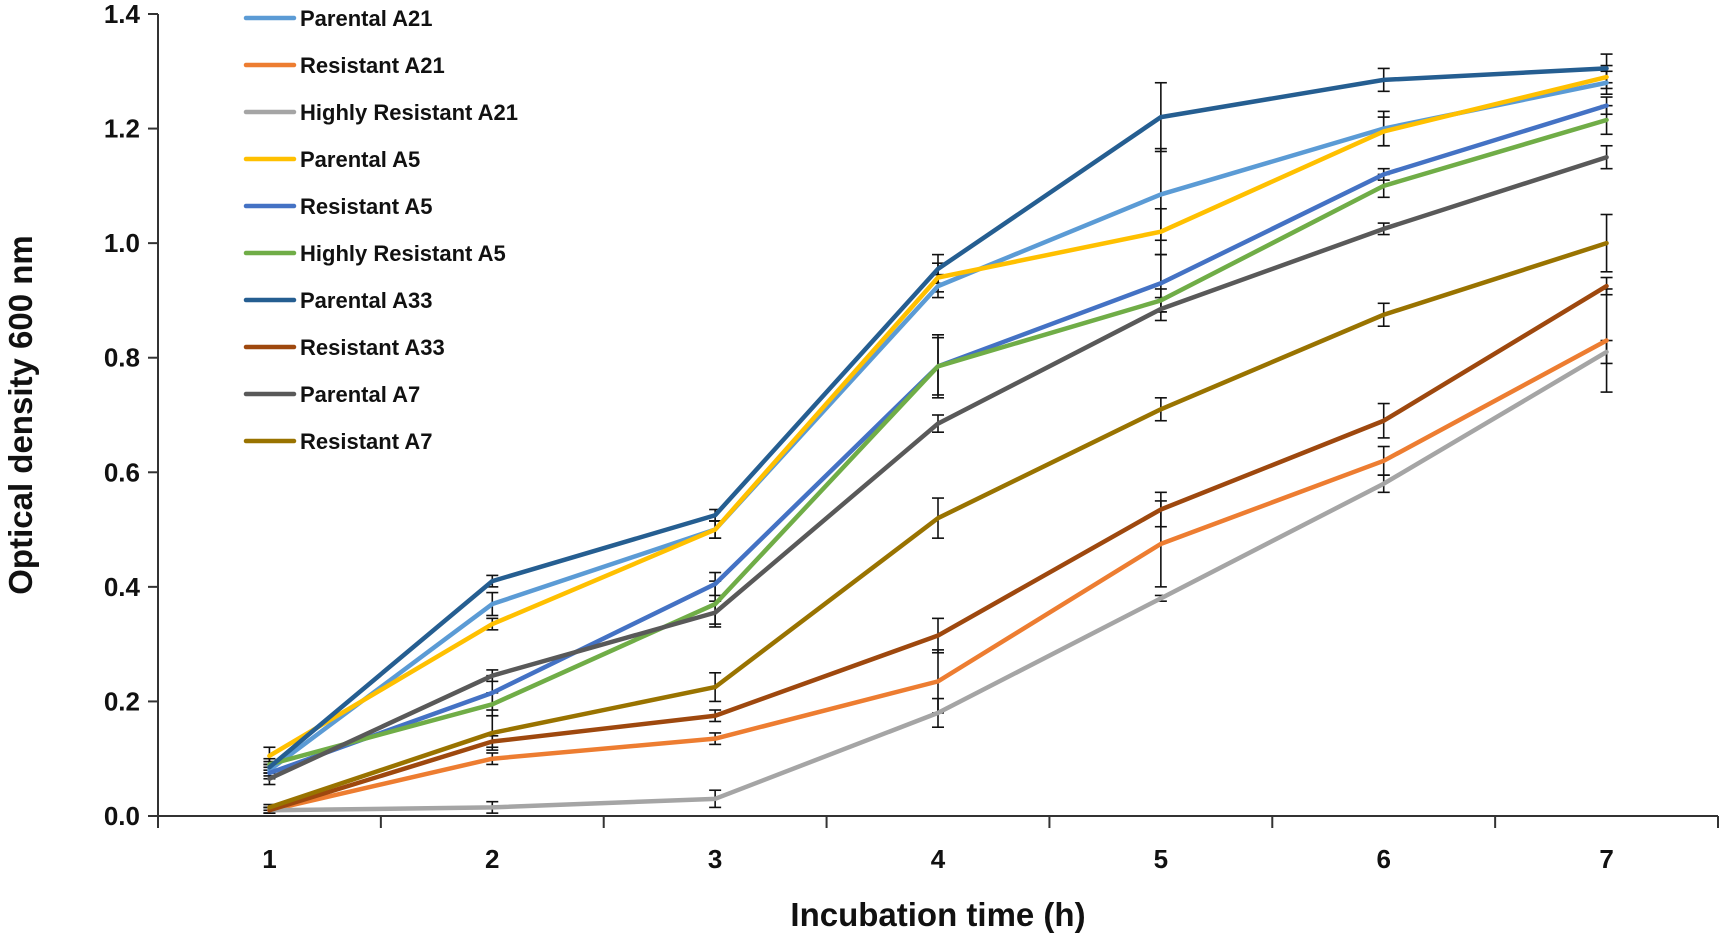 The height and width of the screenshot is (945, 1722). I want to click on x-axis-title: Incubation time (h), so click(937, 914).